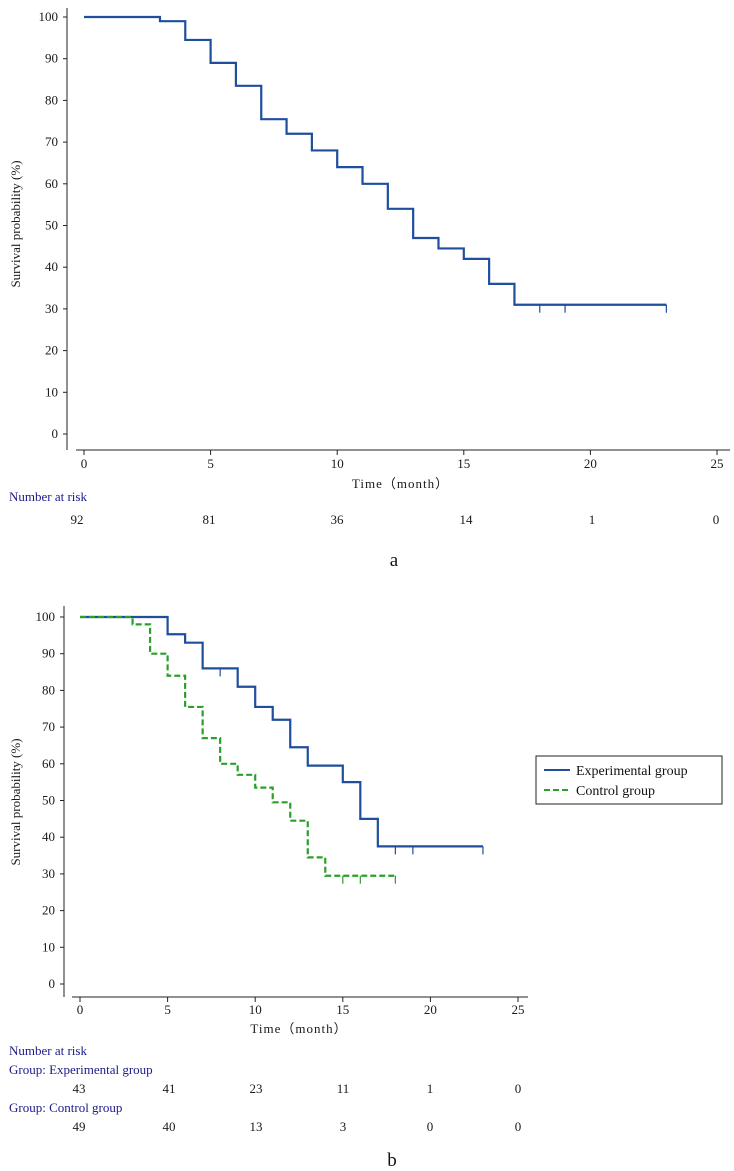 Image resolution: width=734 pixels, height=1171 pixels. What do you see at coordinates (343, 1088) in the screenshot?
I see `risk-count: 11` at bounding box center [343, 1088].